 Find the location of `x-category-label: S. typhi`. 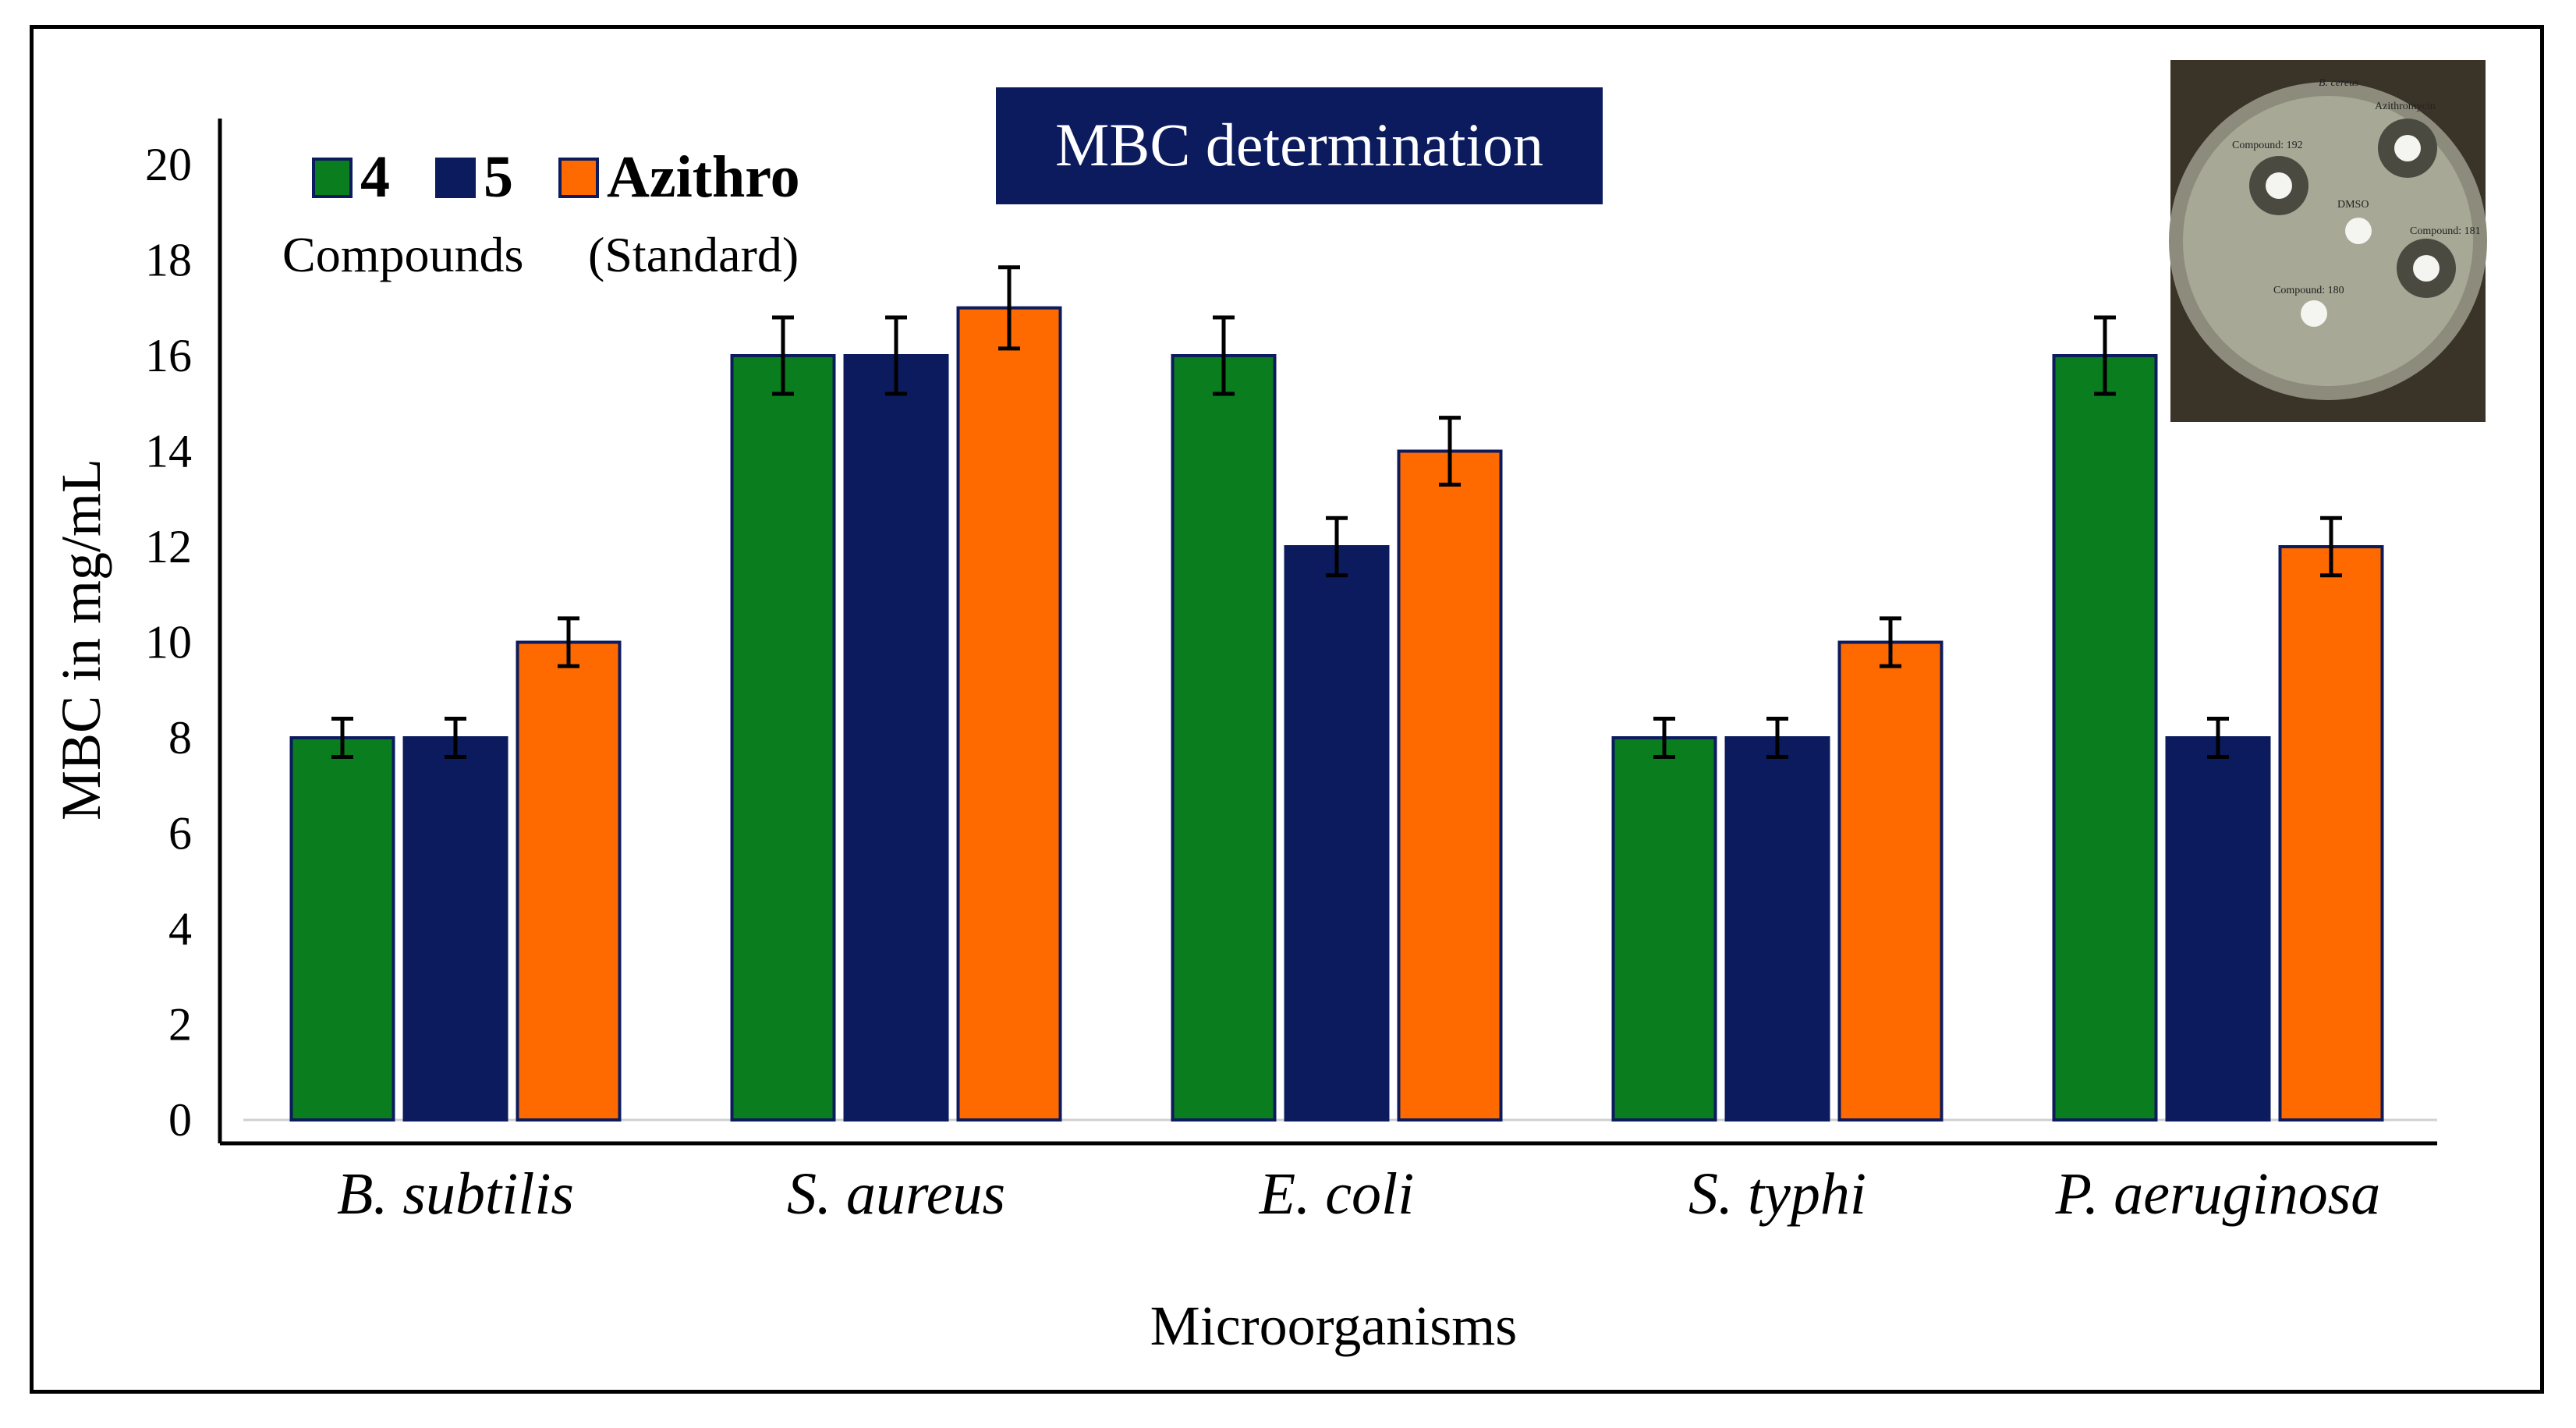

x-category-label: S. typhi is located at coordinates (1777, 1194).